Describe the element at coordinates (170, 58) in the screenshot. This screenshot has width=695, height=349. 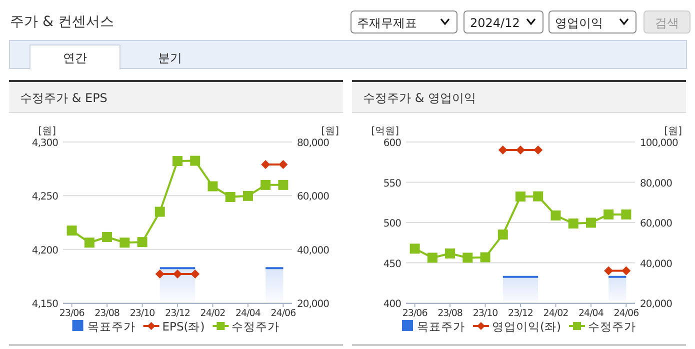
I see `text: 분기` at that location.